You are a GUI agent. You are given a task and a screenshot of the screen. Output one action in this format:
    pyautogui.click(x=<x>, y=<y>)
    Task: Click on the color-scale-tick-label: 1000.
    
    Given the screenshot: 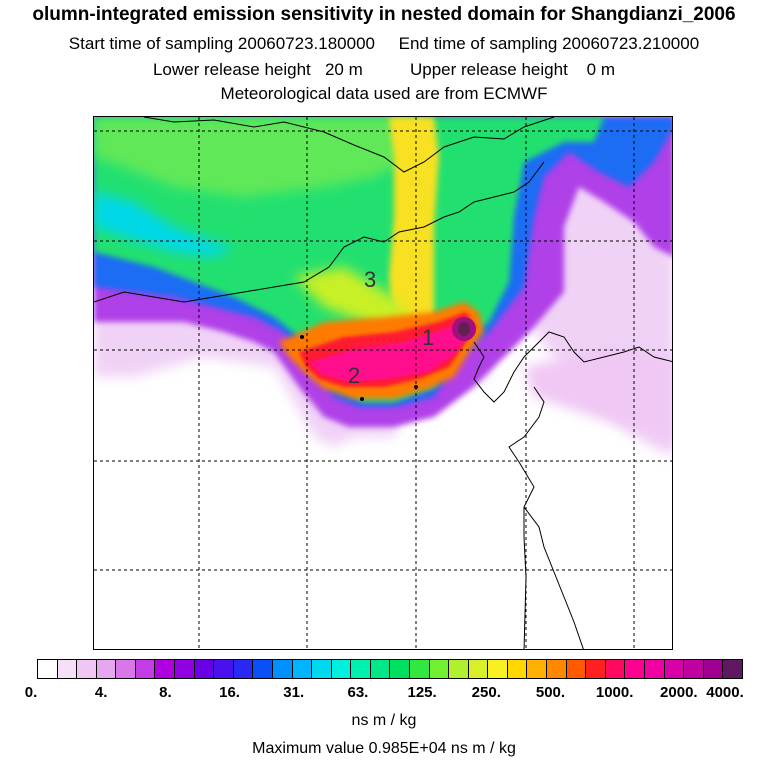 What is the action you would take?
    pyautogui.click(x=614, y=692)
    